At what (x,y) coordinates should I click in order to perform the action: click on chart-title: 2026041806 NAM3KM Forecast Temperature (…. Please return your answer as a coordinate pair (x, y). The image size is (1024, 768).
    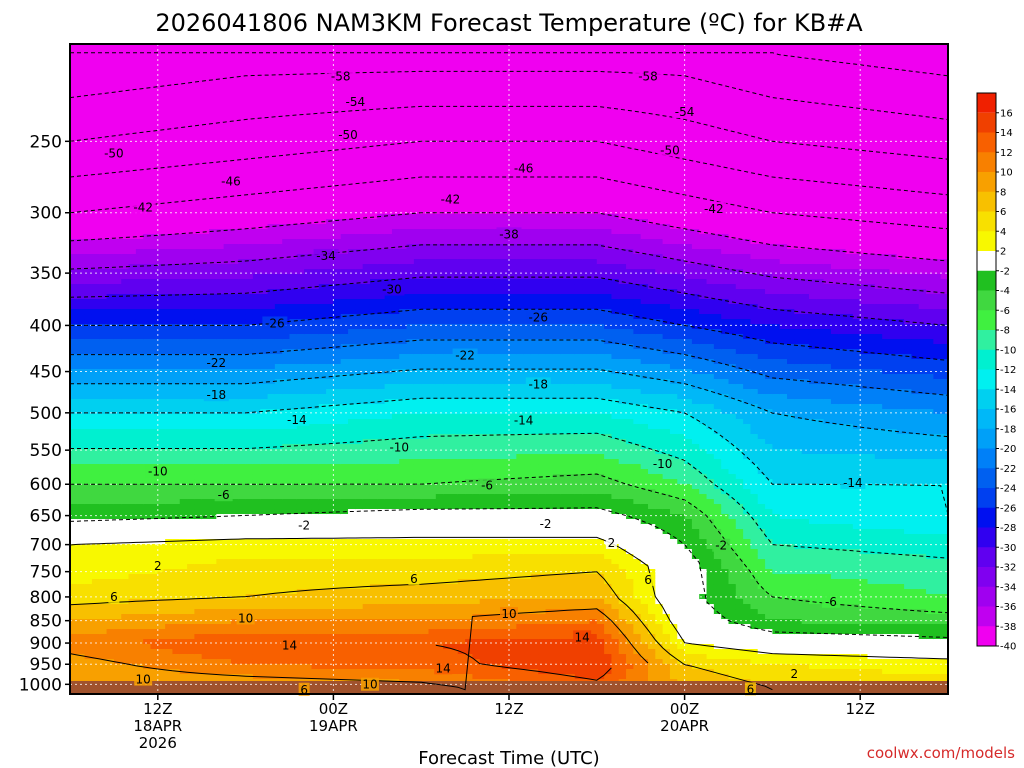
    Looking at the image, I should click on (509, 23).